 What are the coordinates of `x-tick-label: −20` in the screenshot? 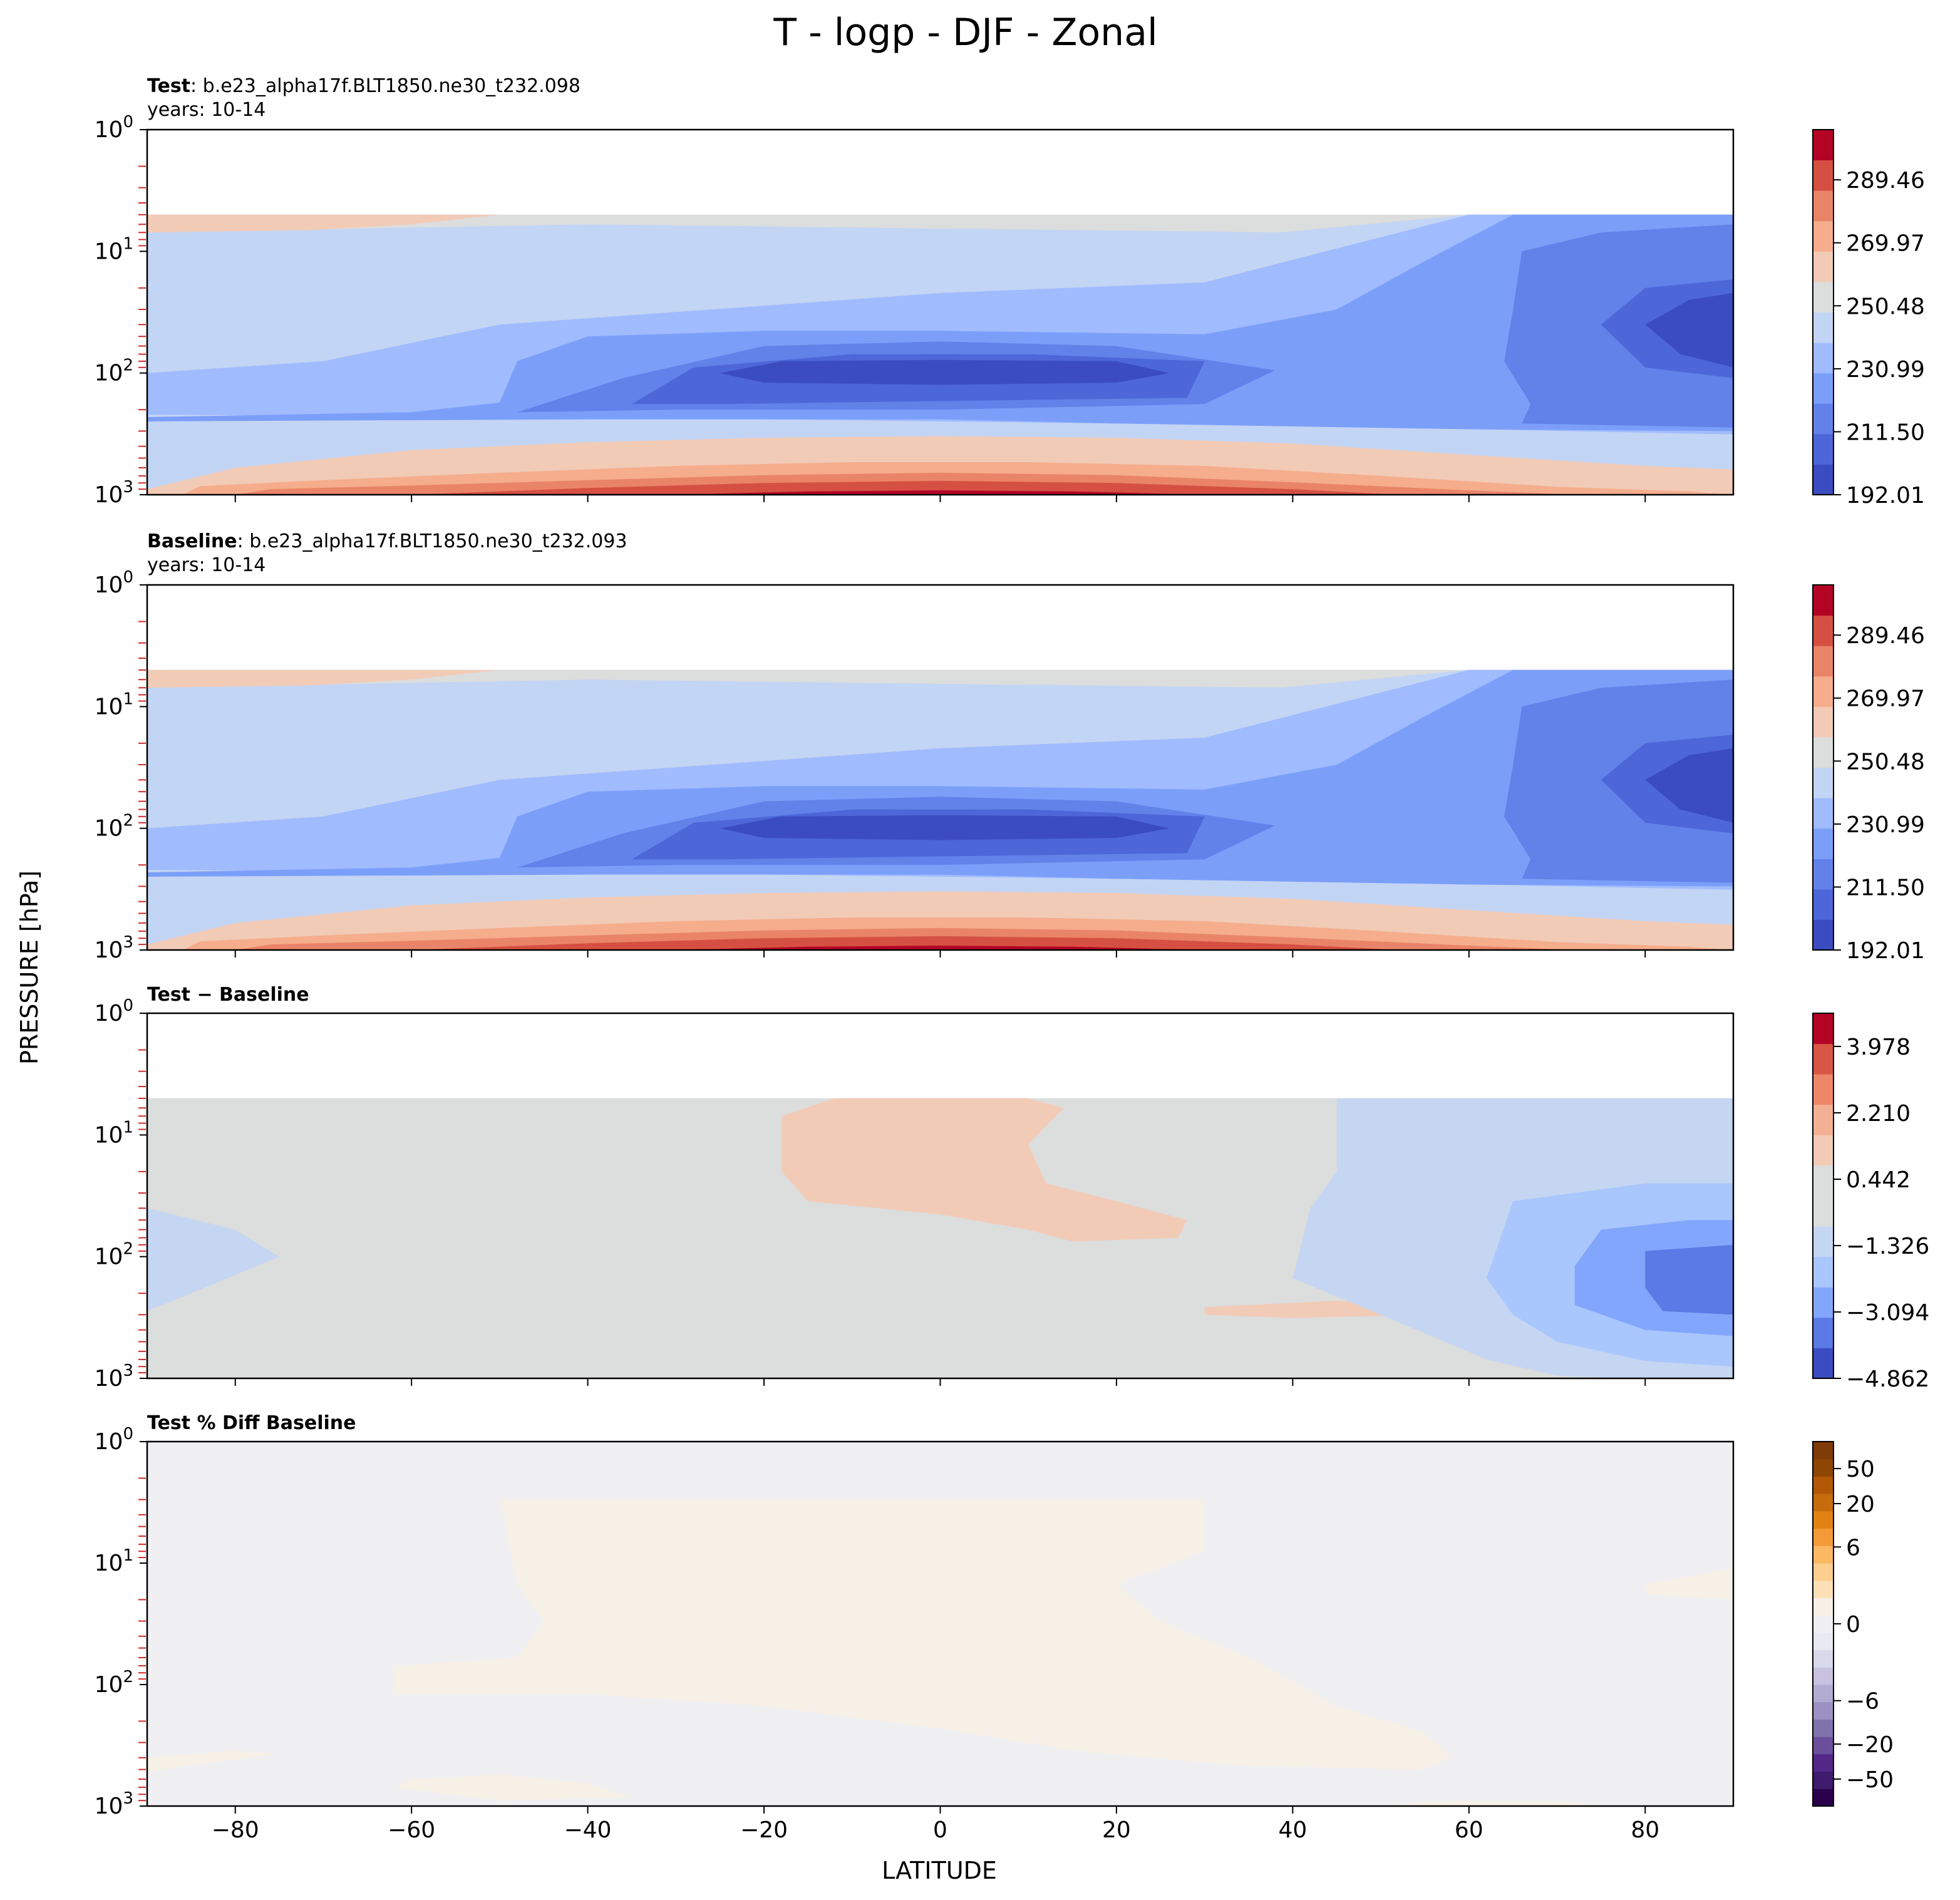 It's located at (764, 1830).